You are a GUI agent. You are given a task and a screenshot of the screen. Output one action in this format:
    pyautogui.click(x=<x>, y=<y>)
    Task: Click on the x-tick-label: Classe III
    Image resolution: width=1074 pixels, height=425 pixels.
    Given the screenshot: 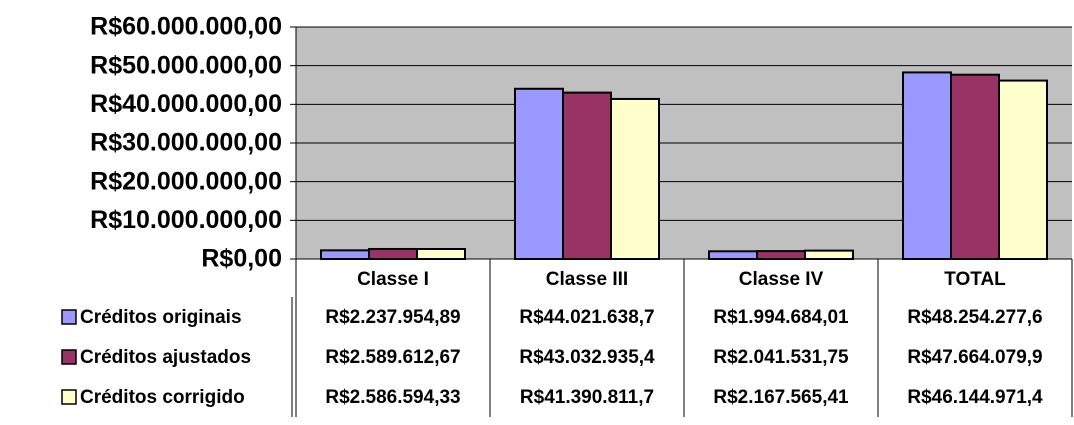 What is the action you would take?
    pyautogui.click(x=587, y=279)
    